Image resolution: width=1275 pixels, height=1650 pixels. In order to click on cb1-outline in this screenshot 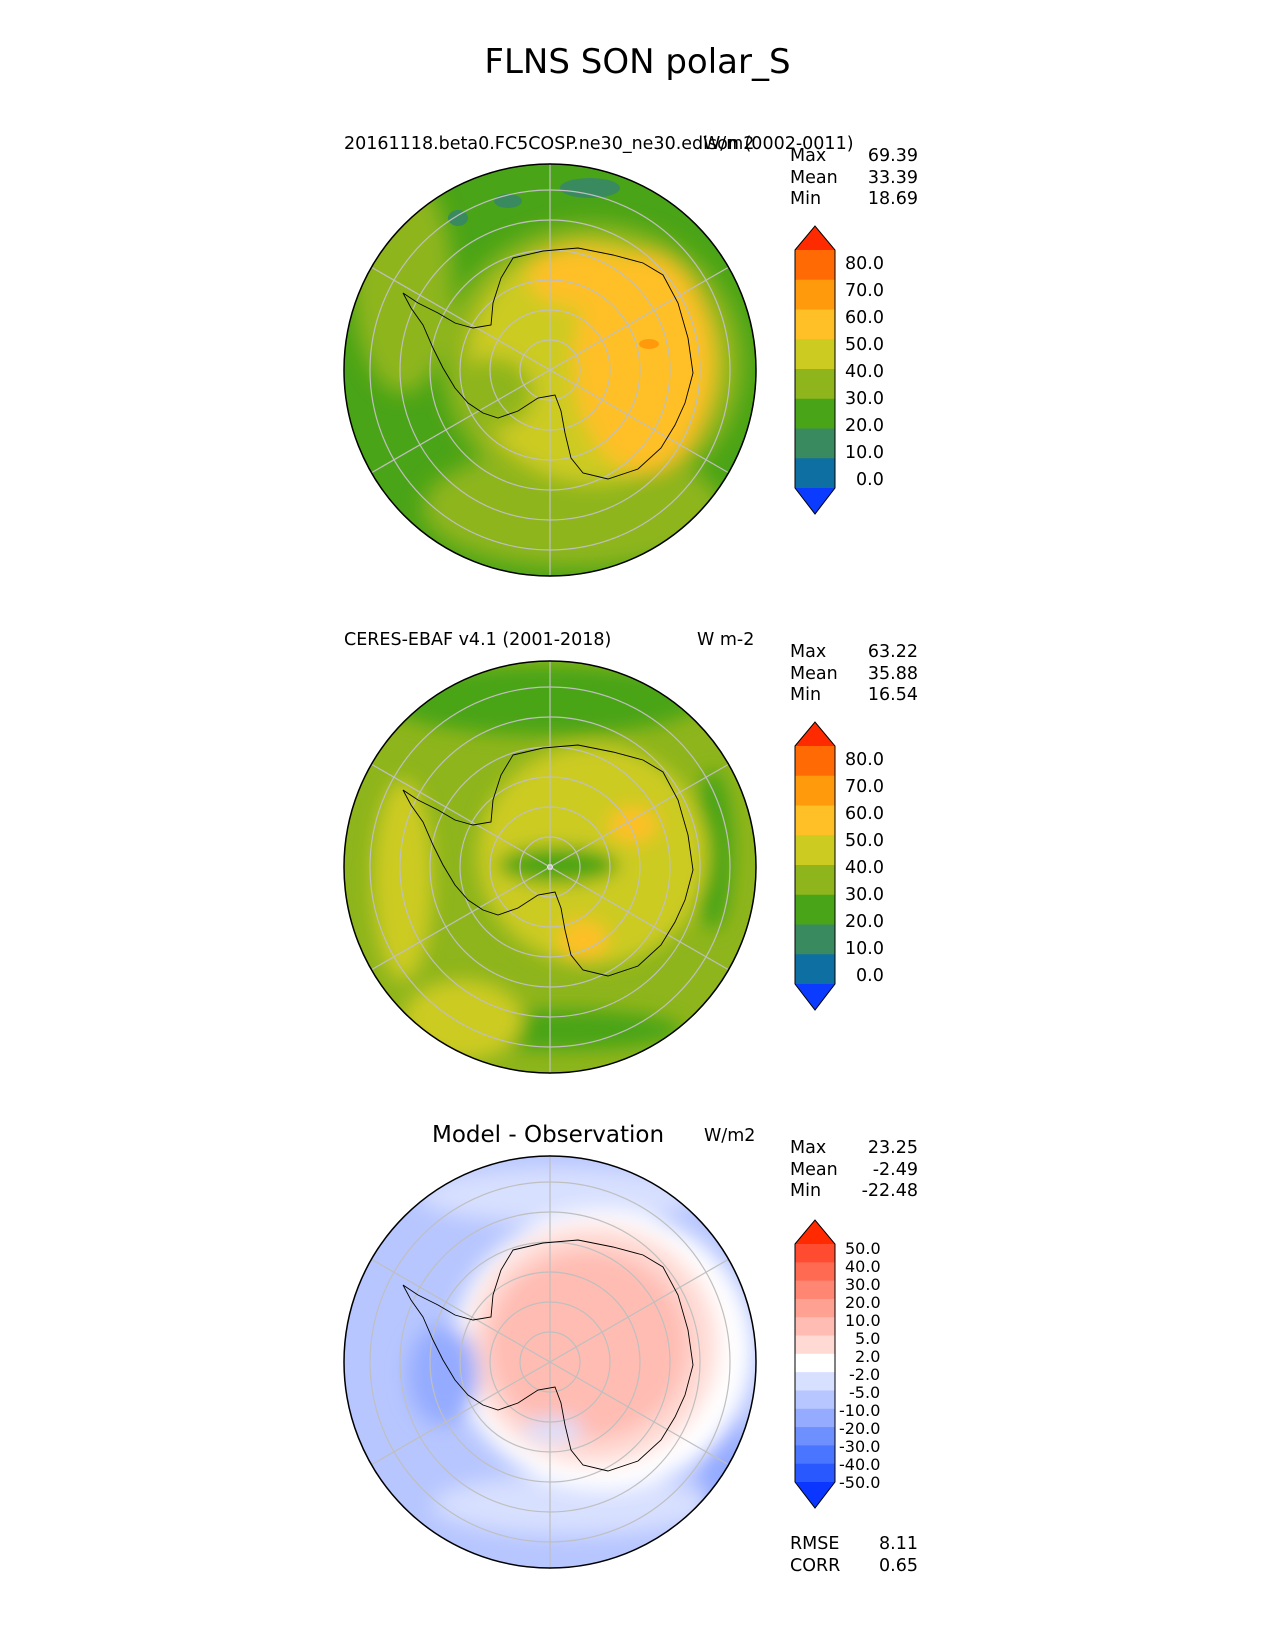, I will do `click(815, 370)`.